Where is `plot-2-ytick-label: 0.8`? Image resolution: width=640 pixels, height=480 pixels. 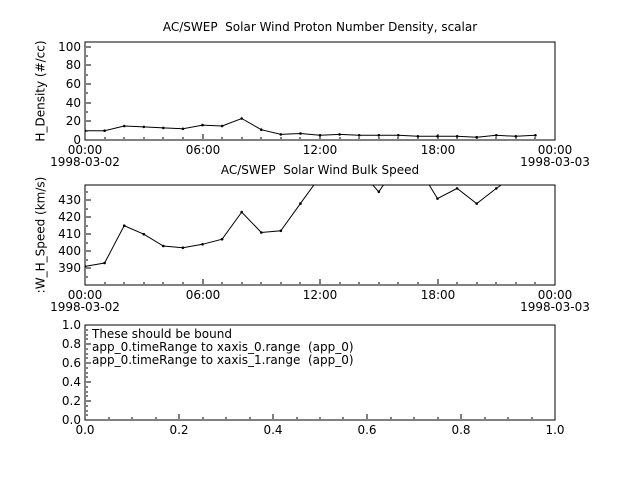 plot-2-ytick-label: 0.8 is located at coordinates (71, 344).